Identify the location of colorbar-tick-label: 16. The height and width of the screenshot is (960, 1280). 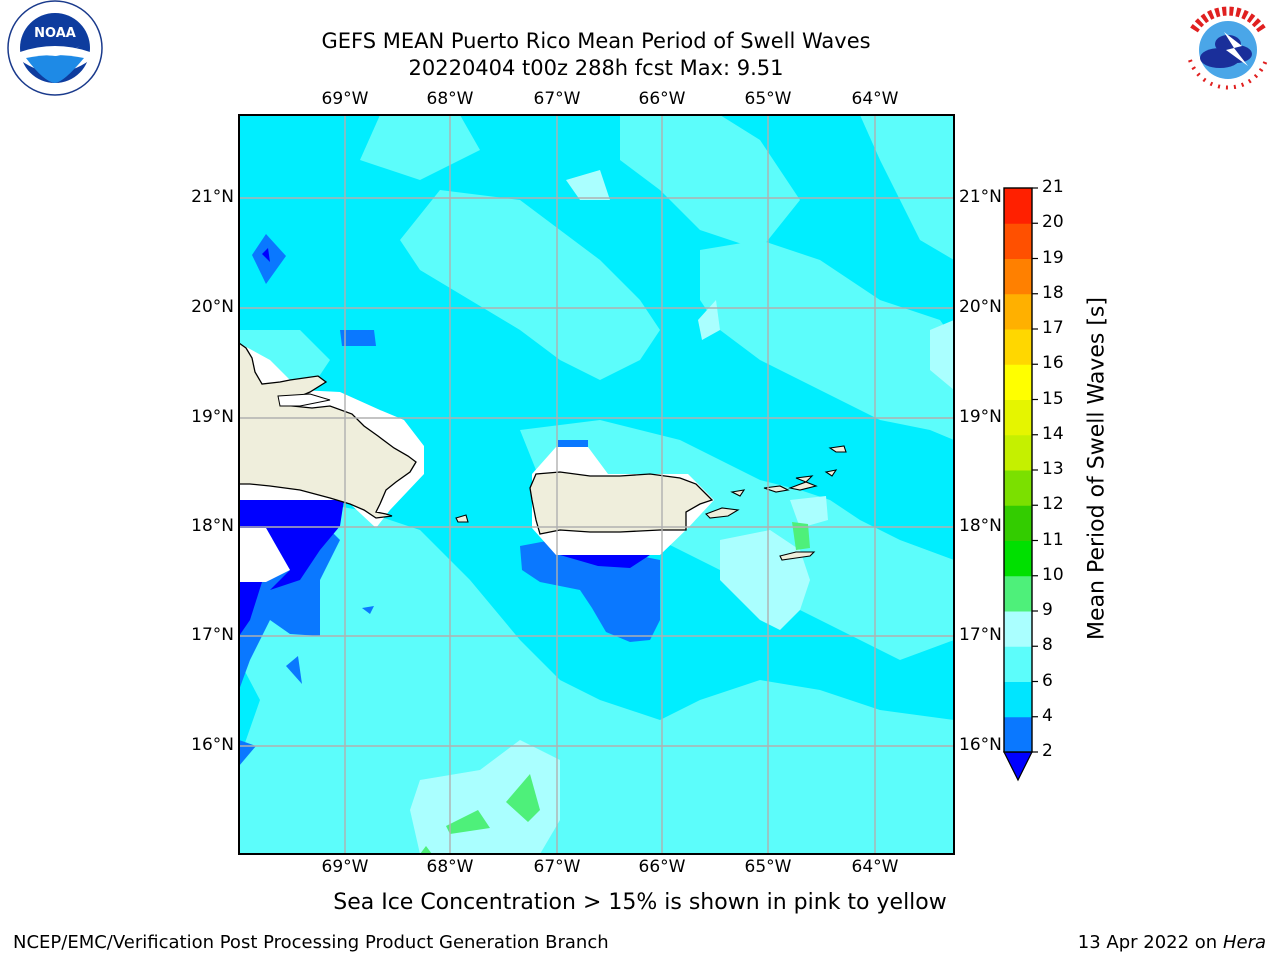
(1053, 363).